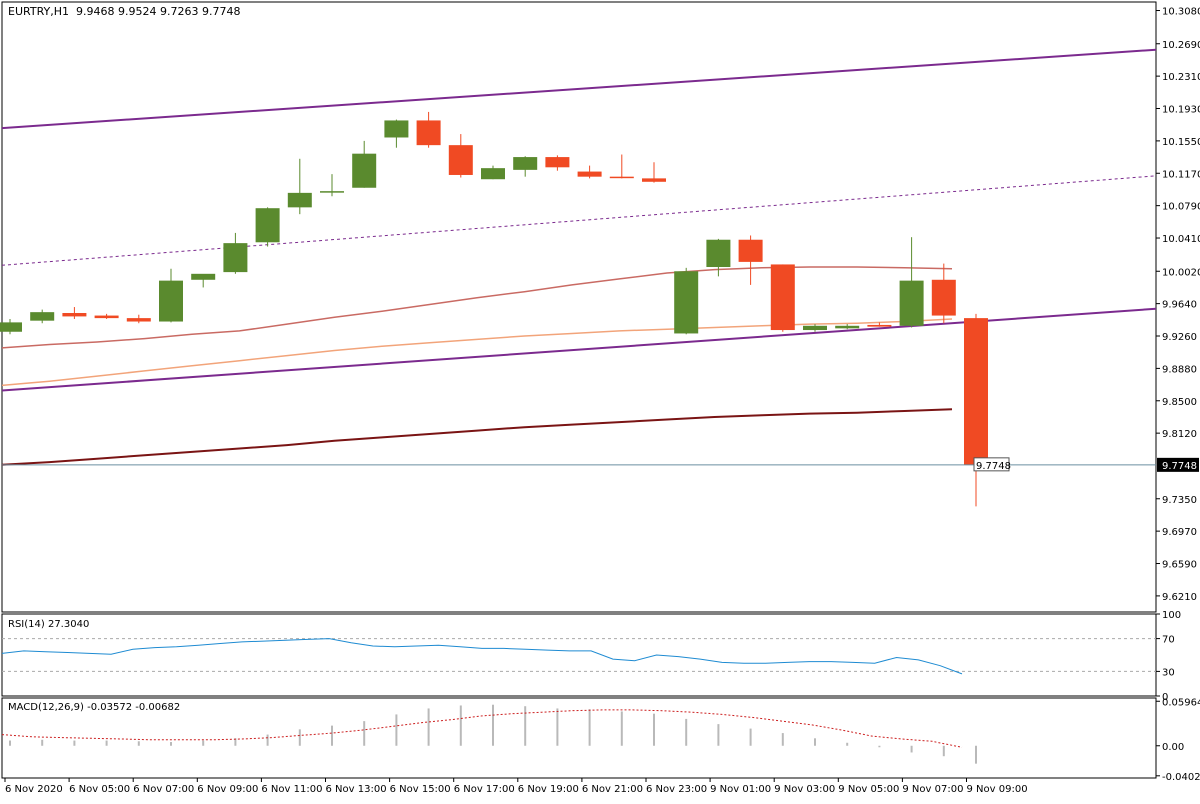  I want to click on x-tick-label: 6 Nov 11:00, so click(291, 789).